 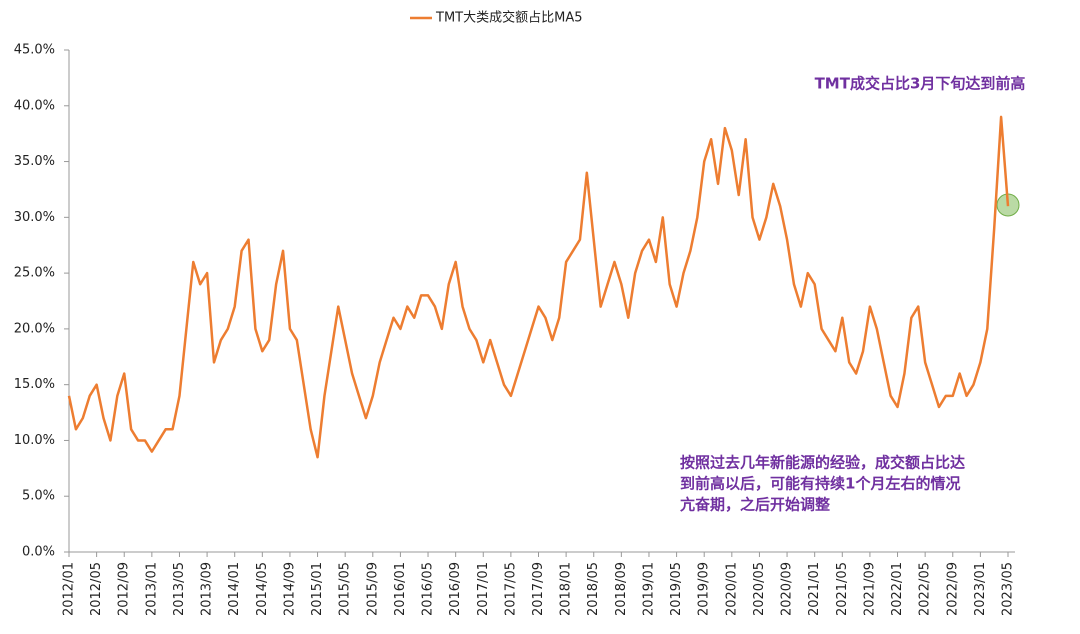 What do you see at coordinates (980, 589) in the screenshot?
I see `x-tick-label: 2023/01` at bounding box center [980, 589].